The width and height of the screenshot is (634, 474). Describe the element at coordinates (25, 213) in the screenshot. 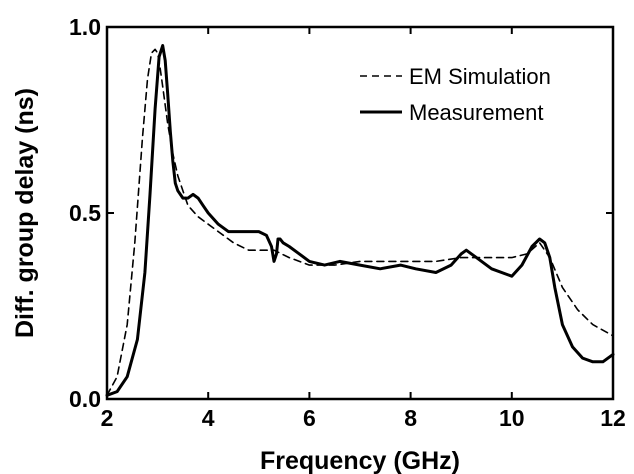

I see `y-axis-title: Diff. group delay (ns)` at that location.